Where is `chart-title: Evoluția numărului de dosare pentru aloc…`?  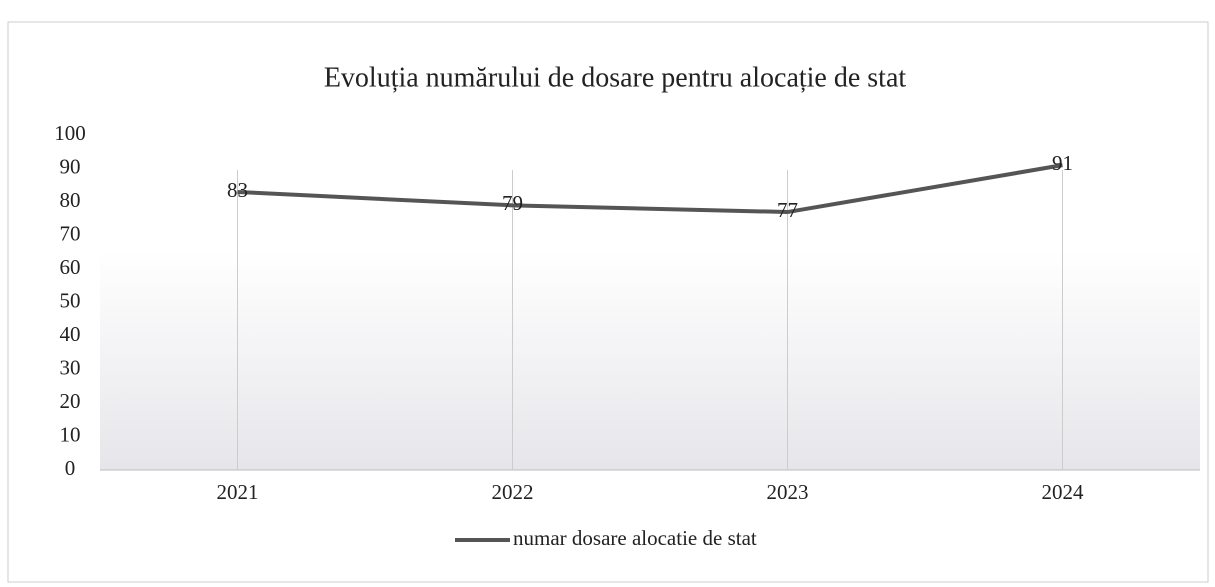
chart-title: Evoluția numărului de dosare pentru aloc… is located at coordinates (615, 77).